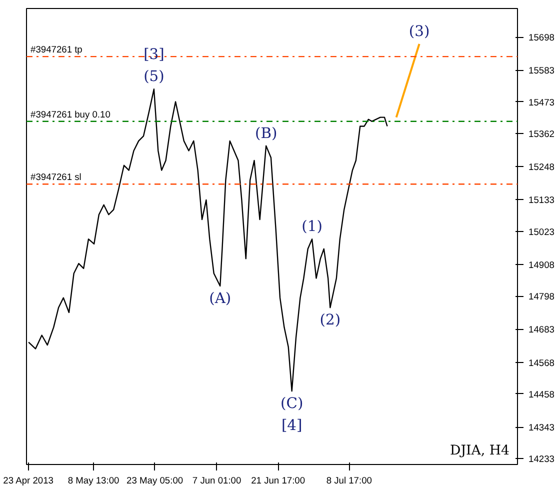 The image size is (557, 488). I want to click on annotation: (B), so click(266, 133).